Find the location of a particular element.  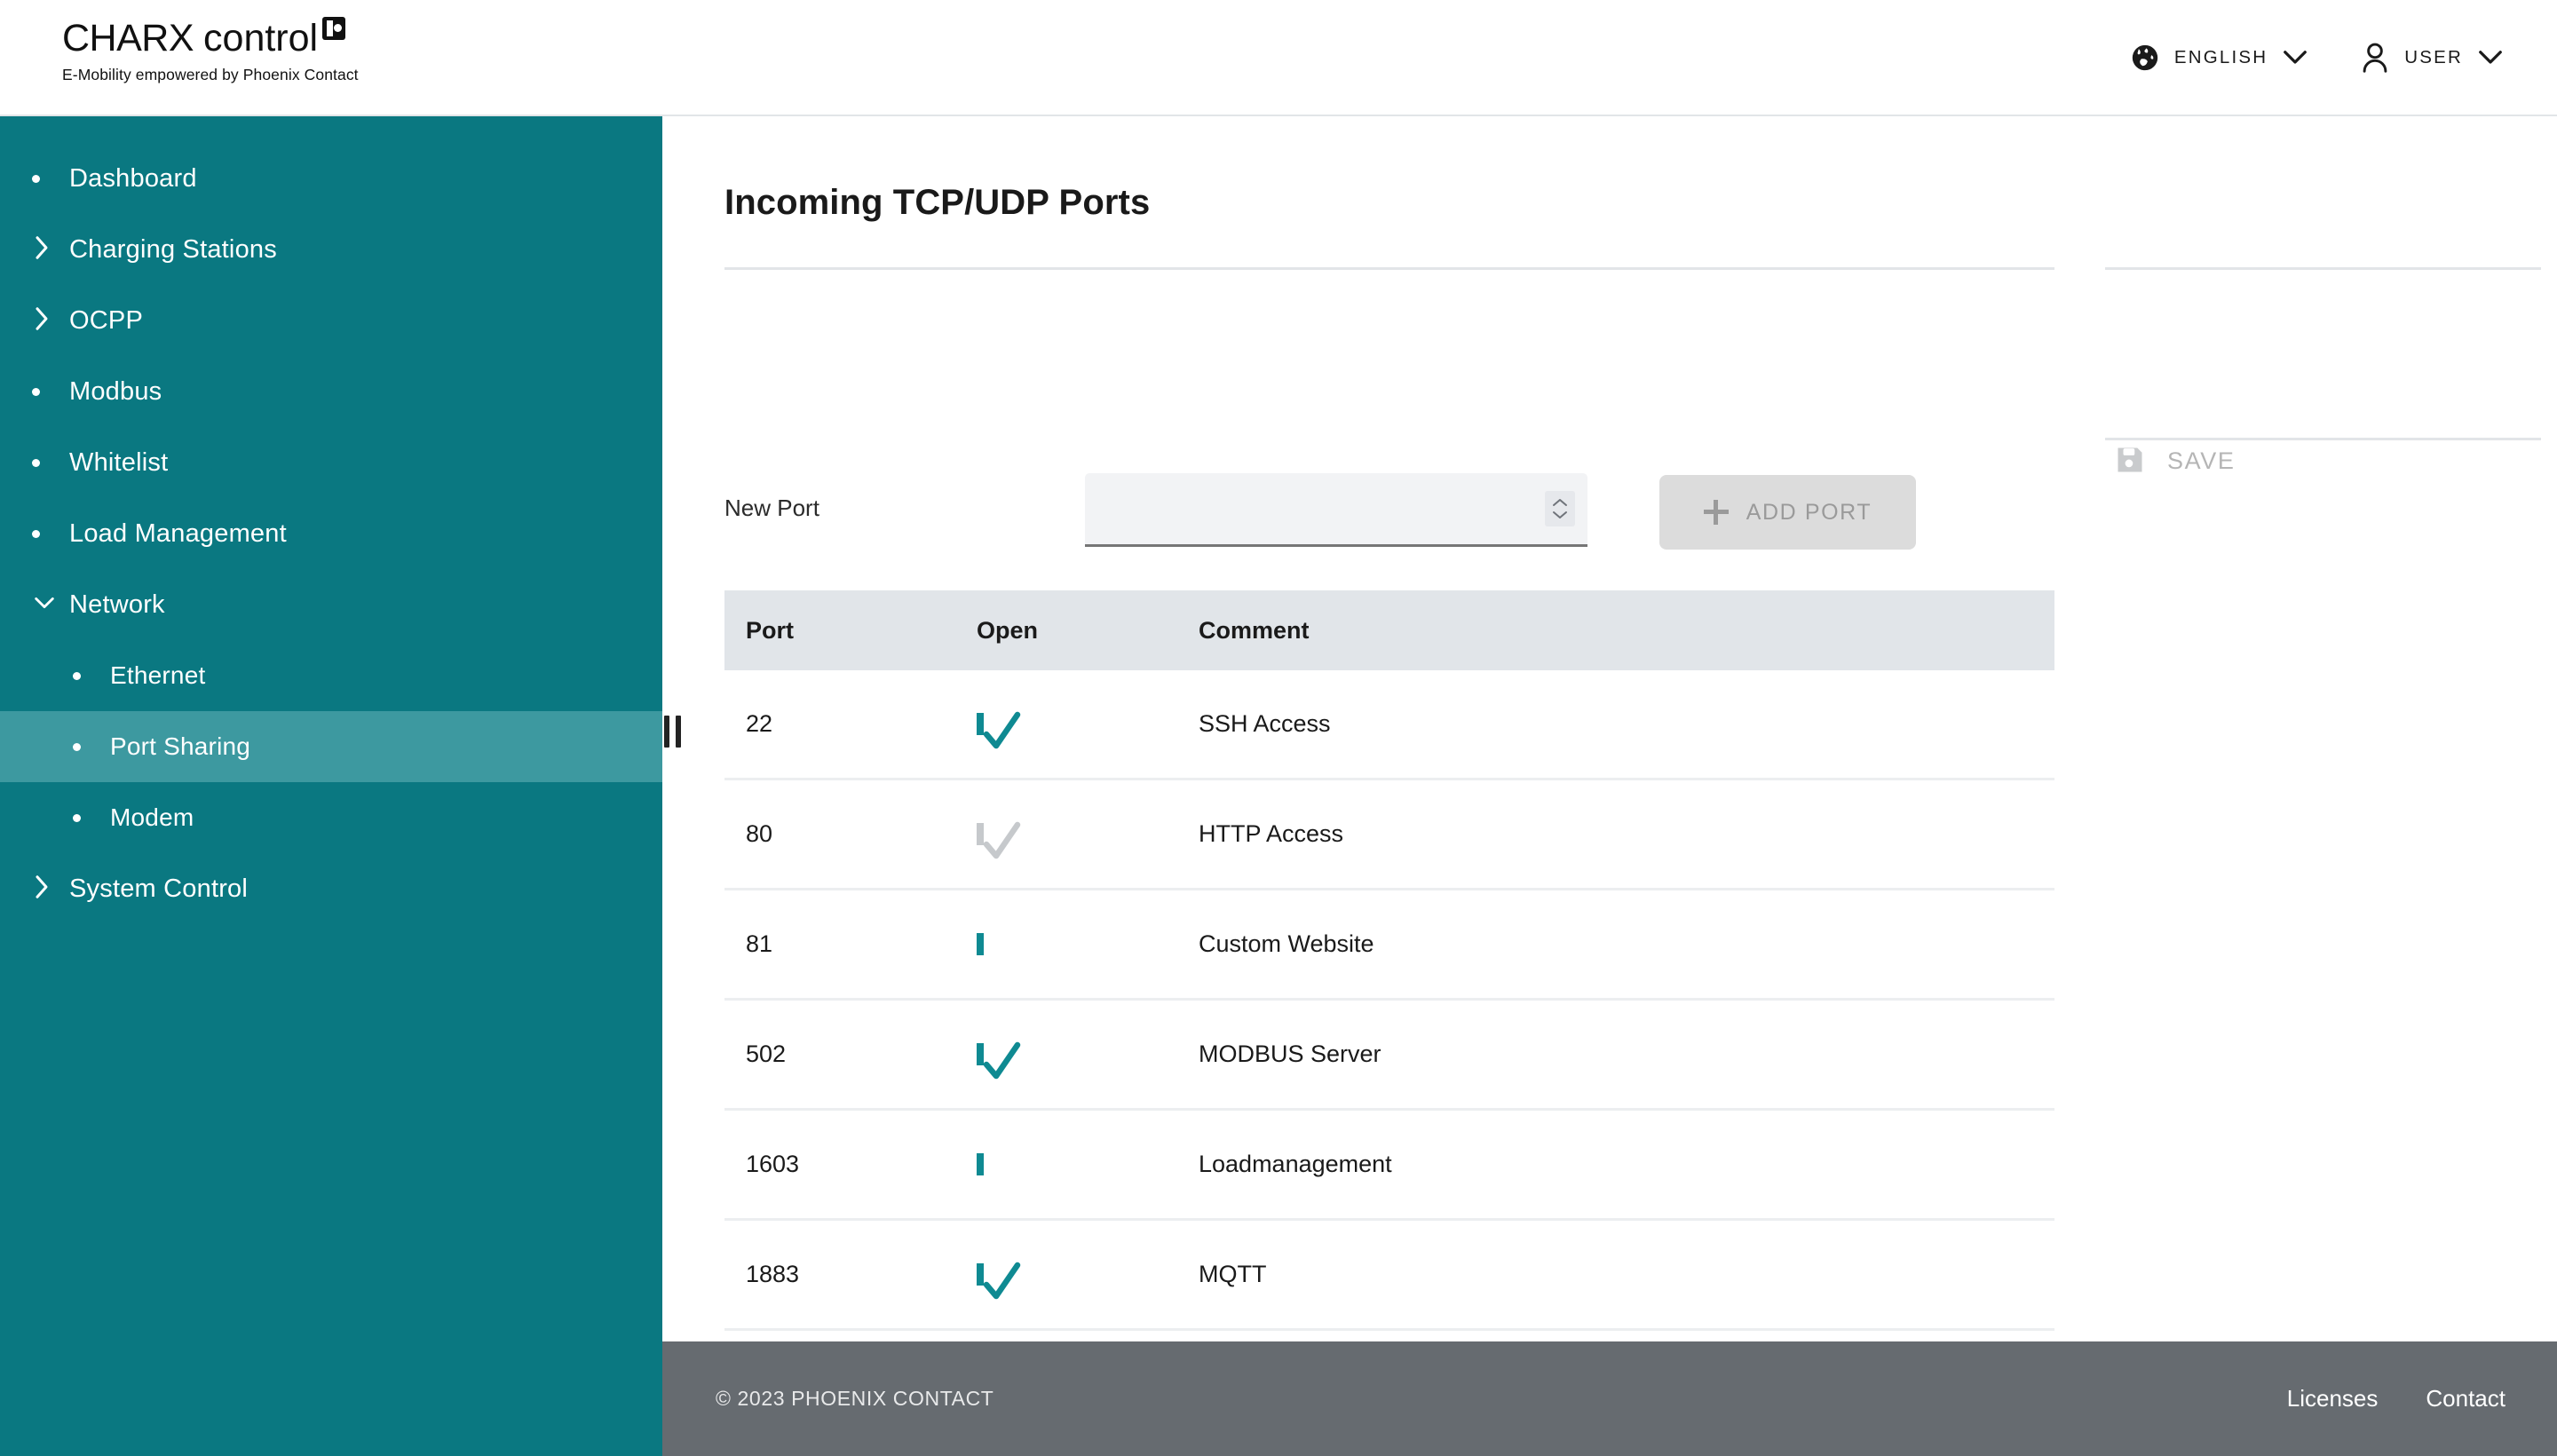

sidebar-item-modem: Modem is located at coordinates (331, 817).